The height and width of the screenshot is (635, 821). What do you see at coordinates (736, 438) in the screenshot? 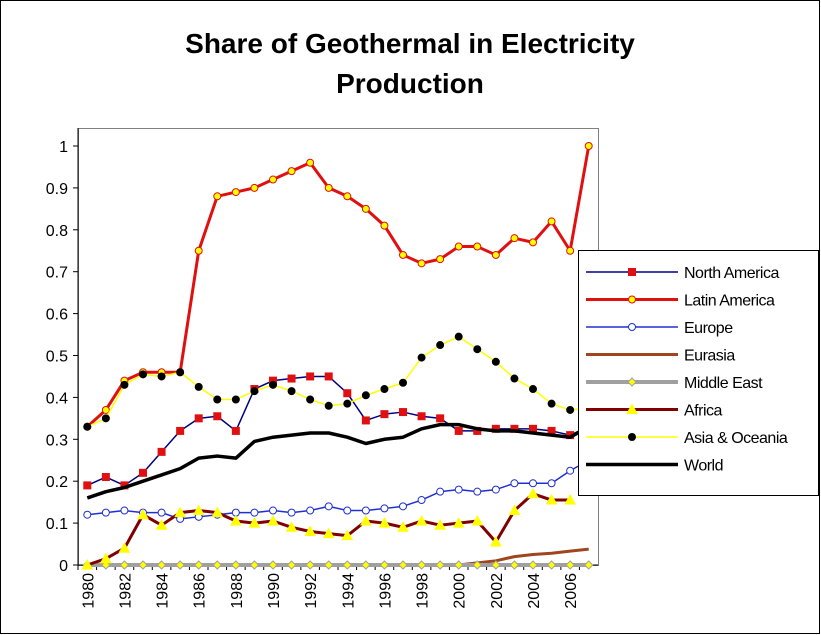
I see `legend-label: Asia & Oceania` at bounding box center [736, 438].